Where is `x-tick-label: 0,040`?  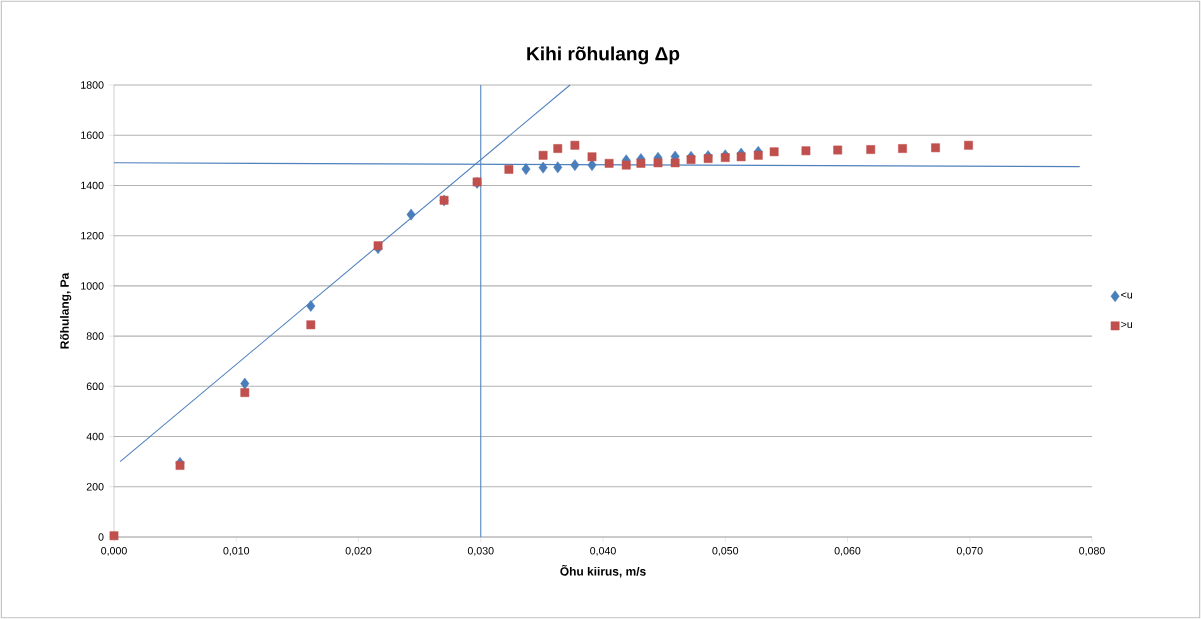 x-tick-label: 0,040 is located at coordinates (603, 551).